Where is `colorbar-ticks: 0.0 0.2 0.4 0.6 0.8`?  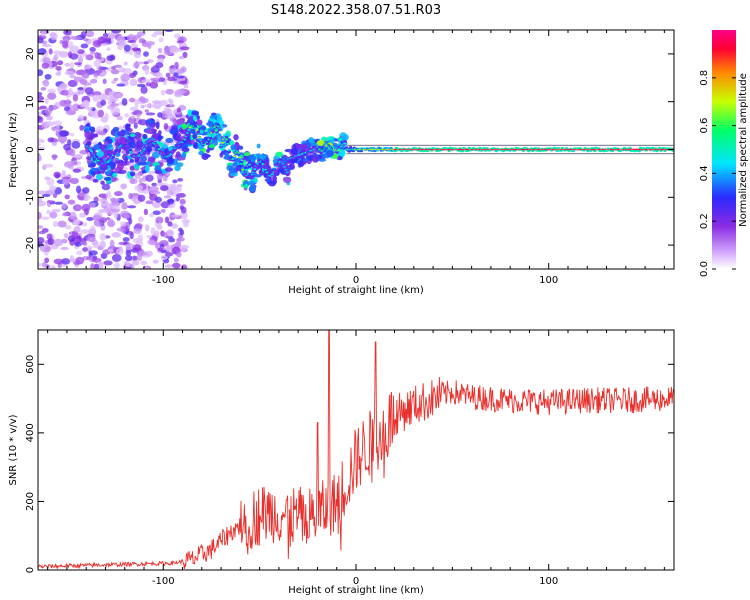 colorbar-ticks: 0.0 0.2 0.4 0.6 0.8 is located at coordinates (717, 173).